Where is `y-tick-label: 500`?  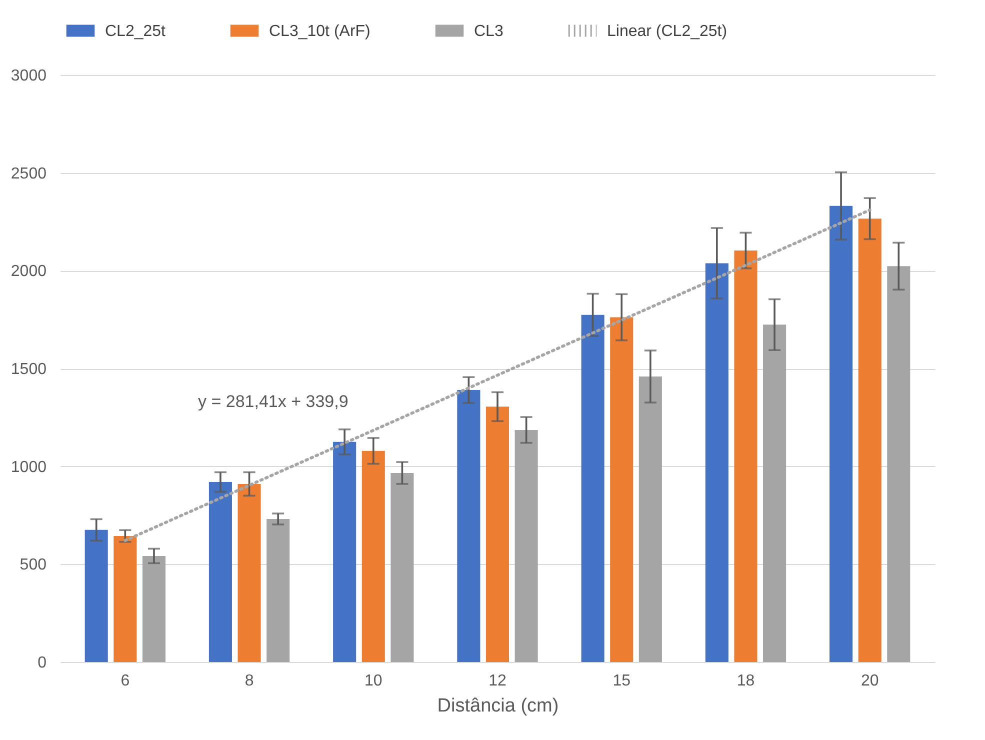
y-tick-label: 500 is located at coordinates (33, 565).